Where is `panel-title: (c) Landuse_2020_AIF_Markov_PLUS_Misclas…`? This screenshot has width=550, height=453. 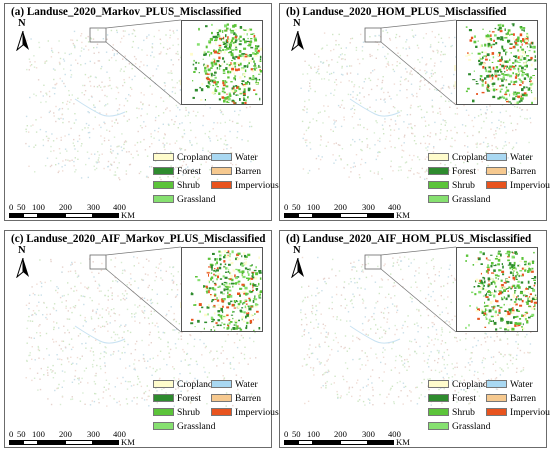
panel-title: (c) Landuse_2020_AIF_Markov_PLUS_Misclas… is located at coordinates (138, 239).